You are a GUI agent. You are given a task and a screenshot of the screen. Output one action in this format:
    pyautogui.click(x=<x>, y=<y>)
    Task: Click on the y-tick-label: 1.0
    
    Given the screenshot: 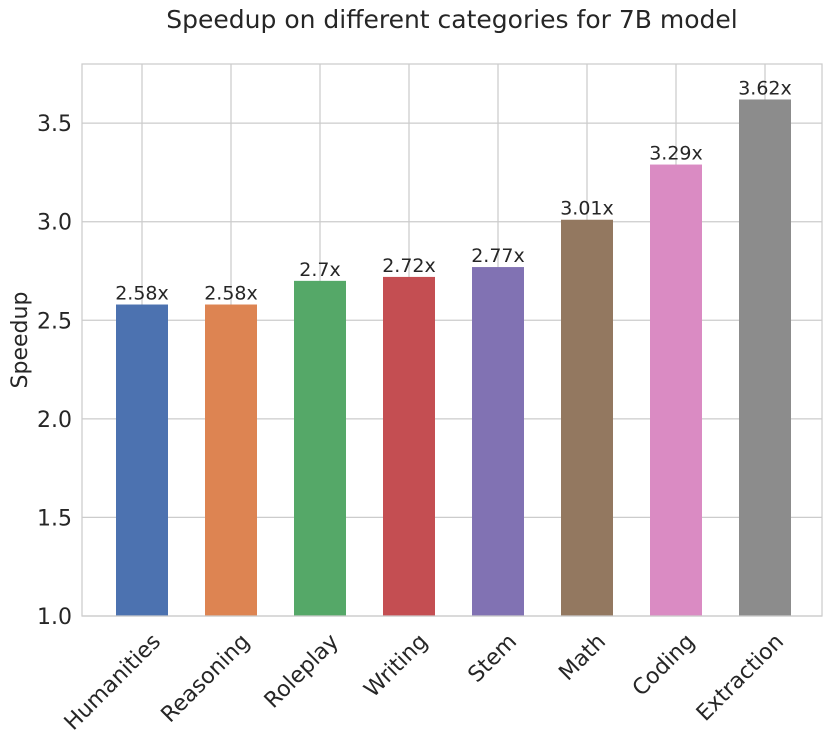 What is the action you would take?
    pyautogui.click(x=54, y=617)
    